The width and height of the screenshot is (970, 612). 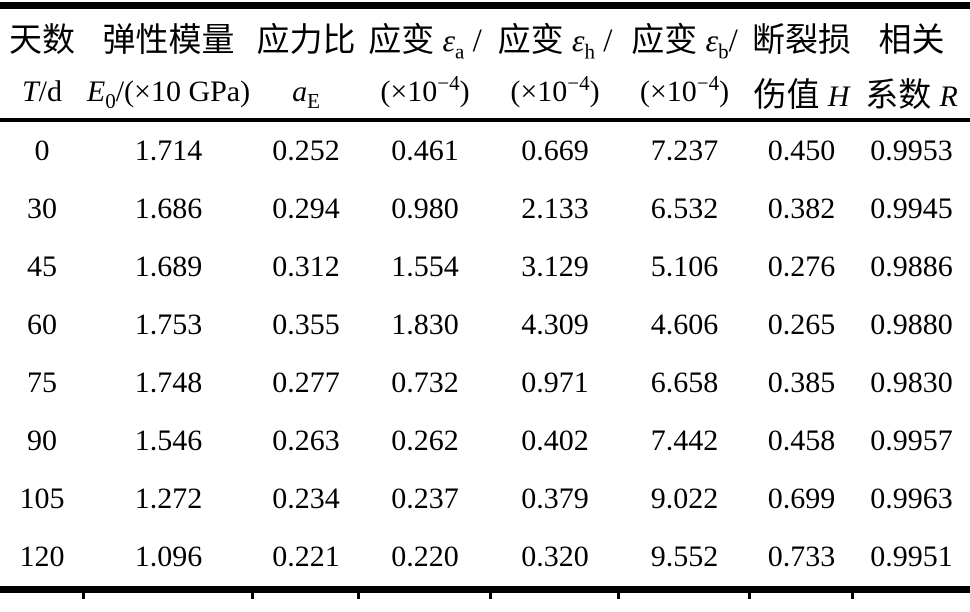 What do you see at coordinates (555, 208) in the screenshot?
I see `table-cell: 2.133` at bounding box center [555, 208].